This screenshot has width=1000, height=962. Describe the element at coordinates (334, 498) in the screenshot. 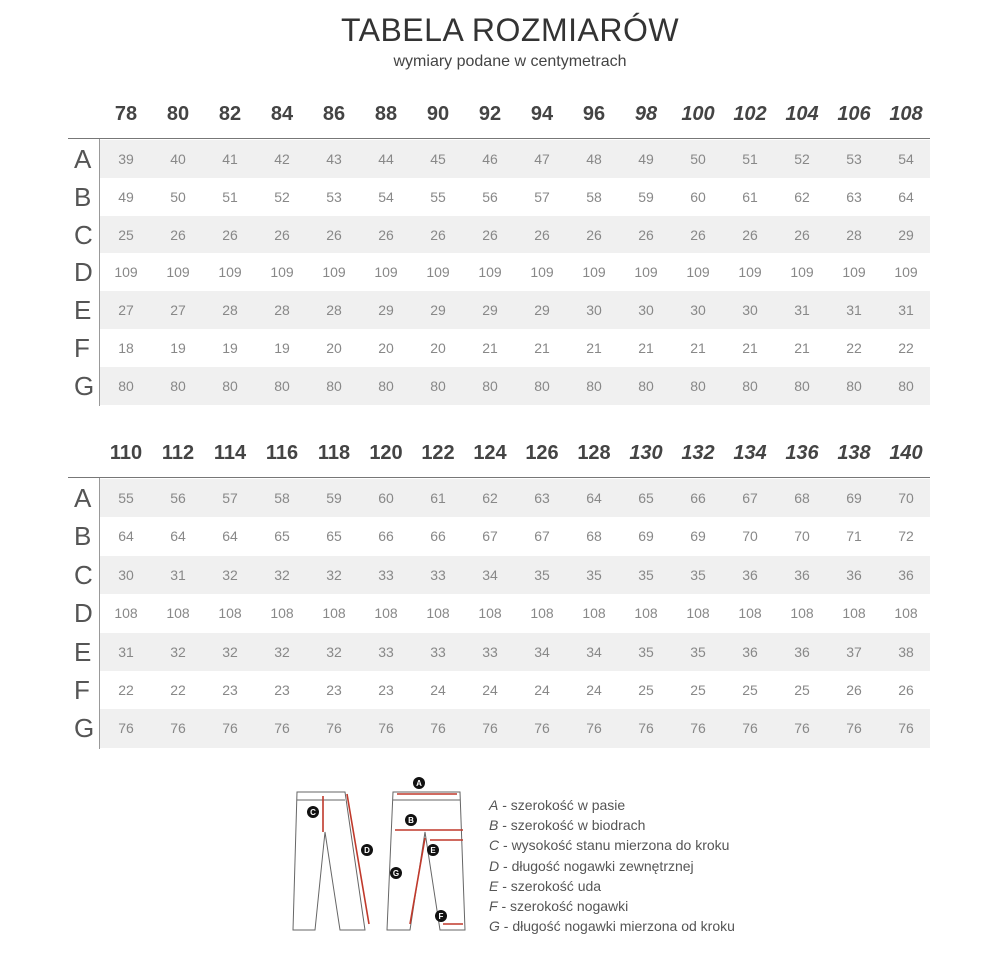

I see `table-cell: 59` at that location.